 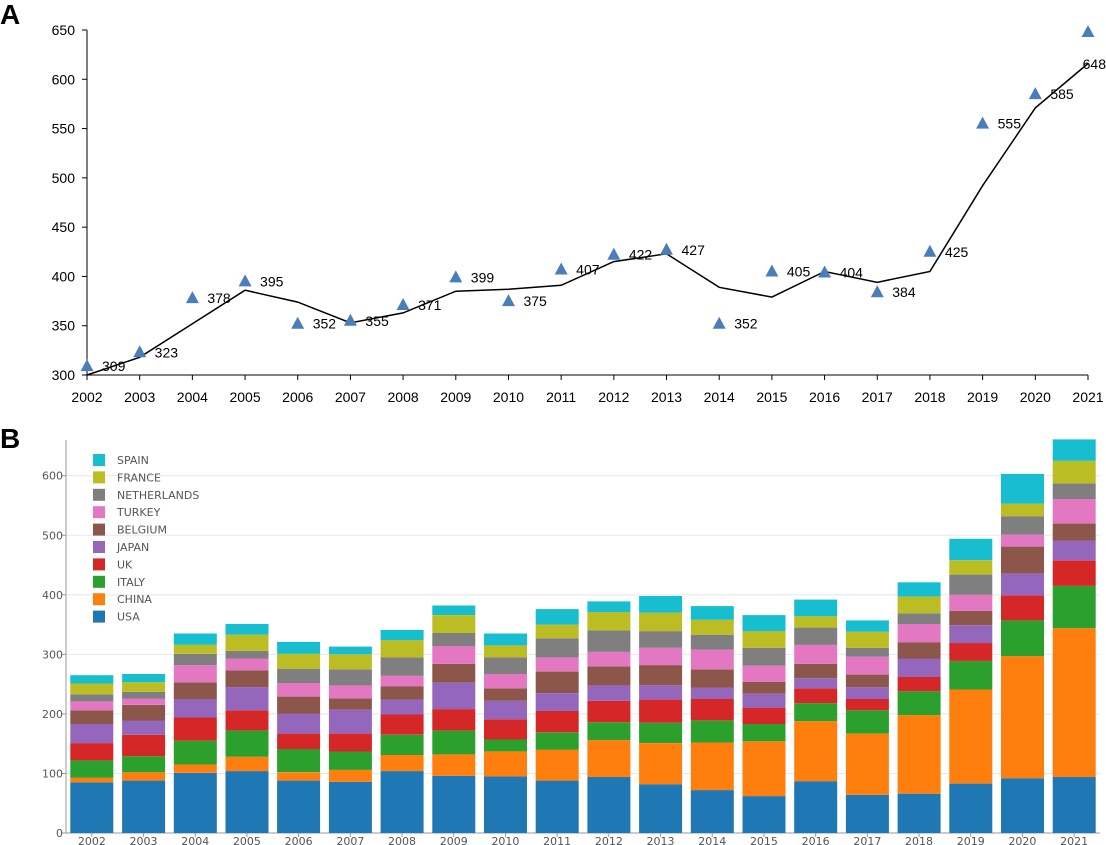 I want to click on bar-usa-2008, so click(x=402, y=802).